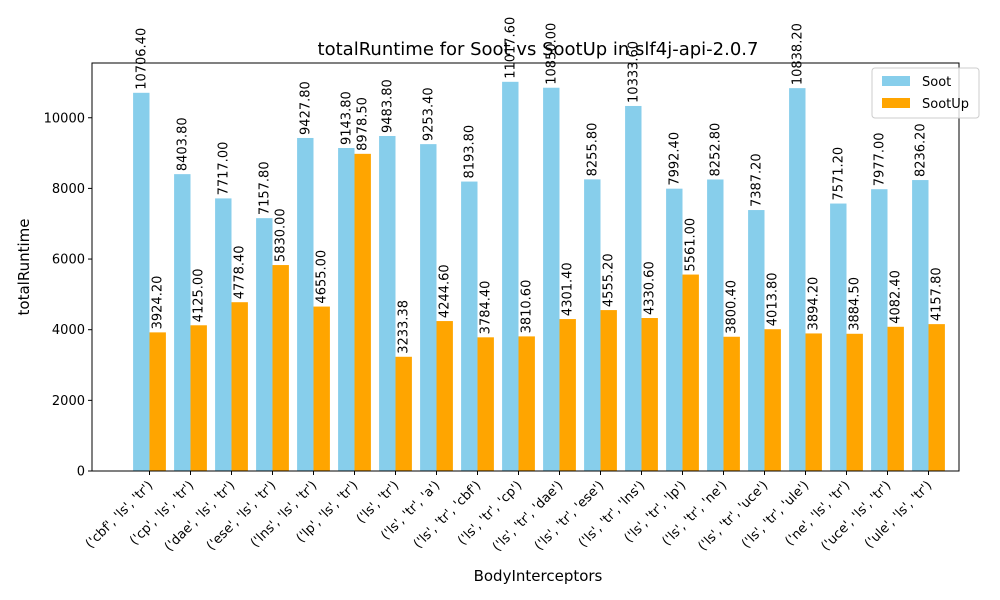  What do you see at coordinates (896, 297) in the screenshot?
I see `data-label-sootup-18: 4082.40` at bounding box center [896, 297].